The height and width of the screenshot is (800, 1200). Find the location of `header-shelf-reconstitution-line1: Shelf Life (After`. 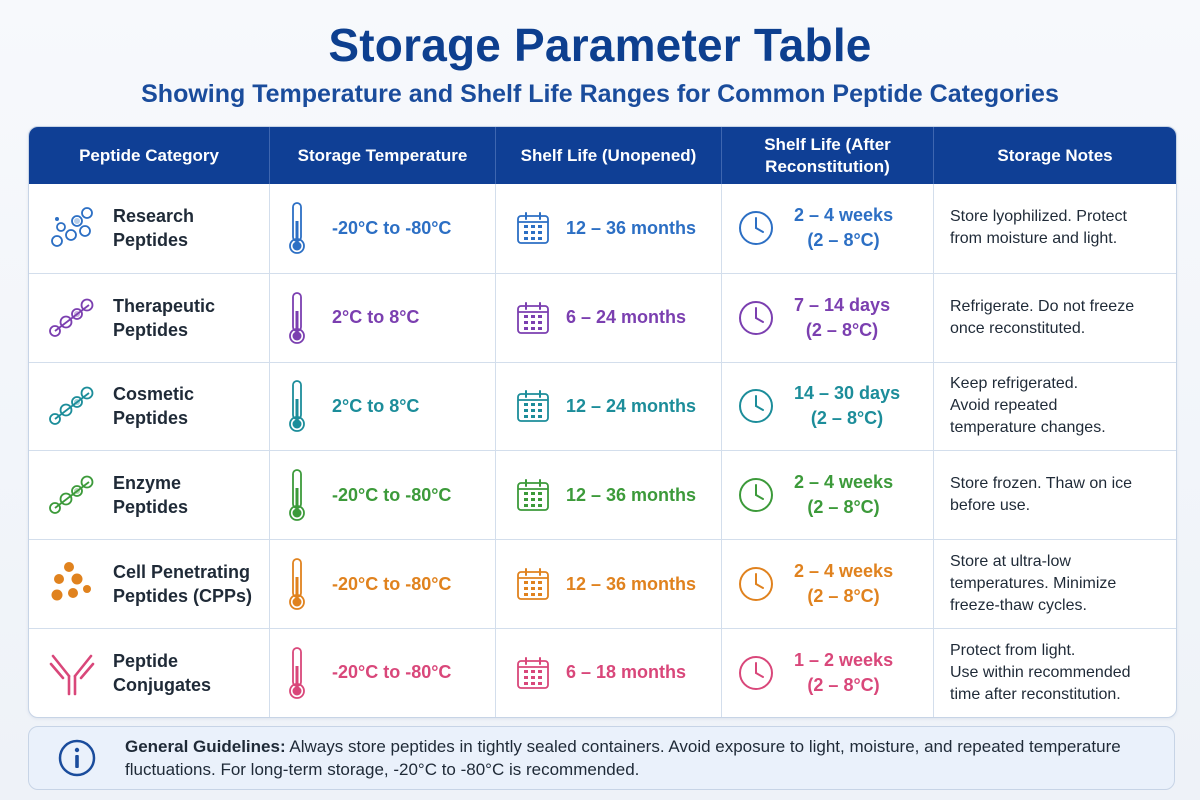

header-shelf-reconstitution-line1: Shelf Life (After is located at coordinates (827, 144).